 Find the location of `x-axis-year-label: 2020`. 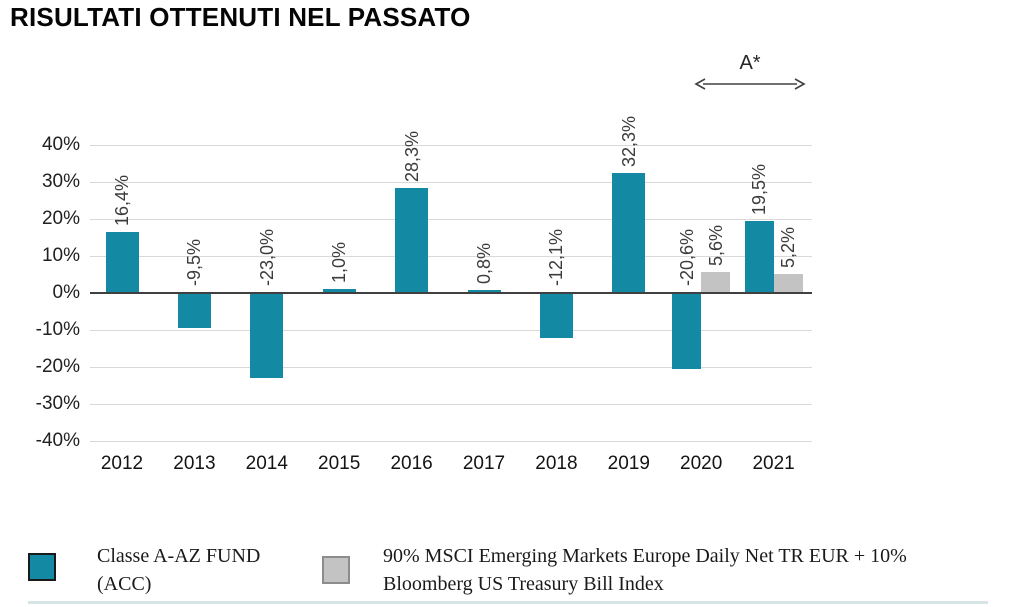

x-axis-year-label: 2020 is located at coordinates (701, 463).